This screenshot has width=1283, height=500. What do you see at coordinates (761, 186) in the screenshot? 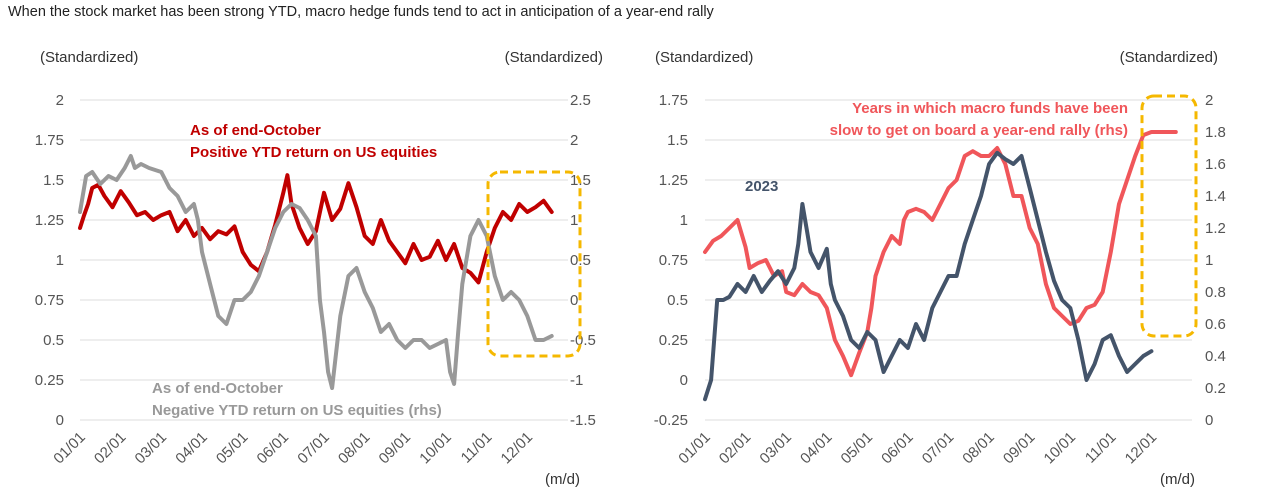
I see `series-label: 2023` at bounding box center [761, 186].